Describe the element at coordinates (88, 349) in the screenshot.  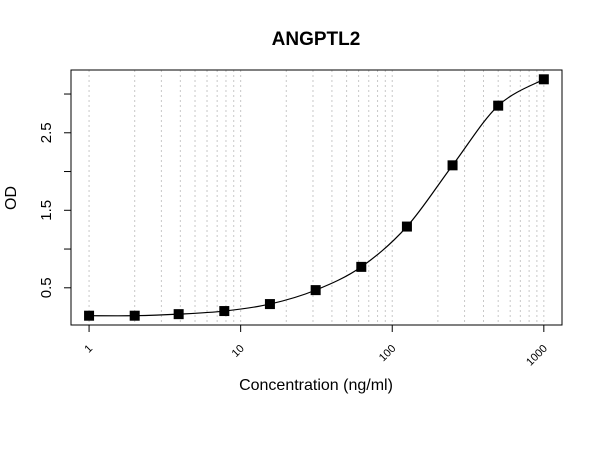
I see `x-tick-label: 1` at that location.